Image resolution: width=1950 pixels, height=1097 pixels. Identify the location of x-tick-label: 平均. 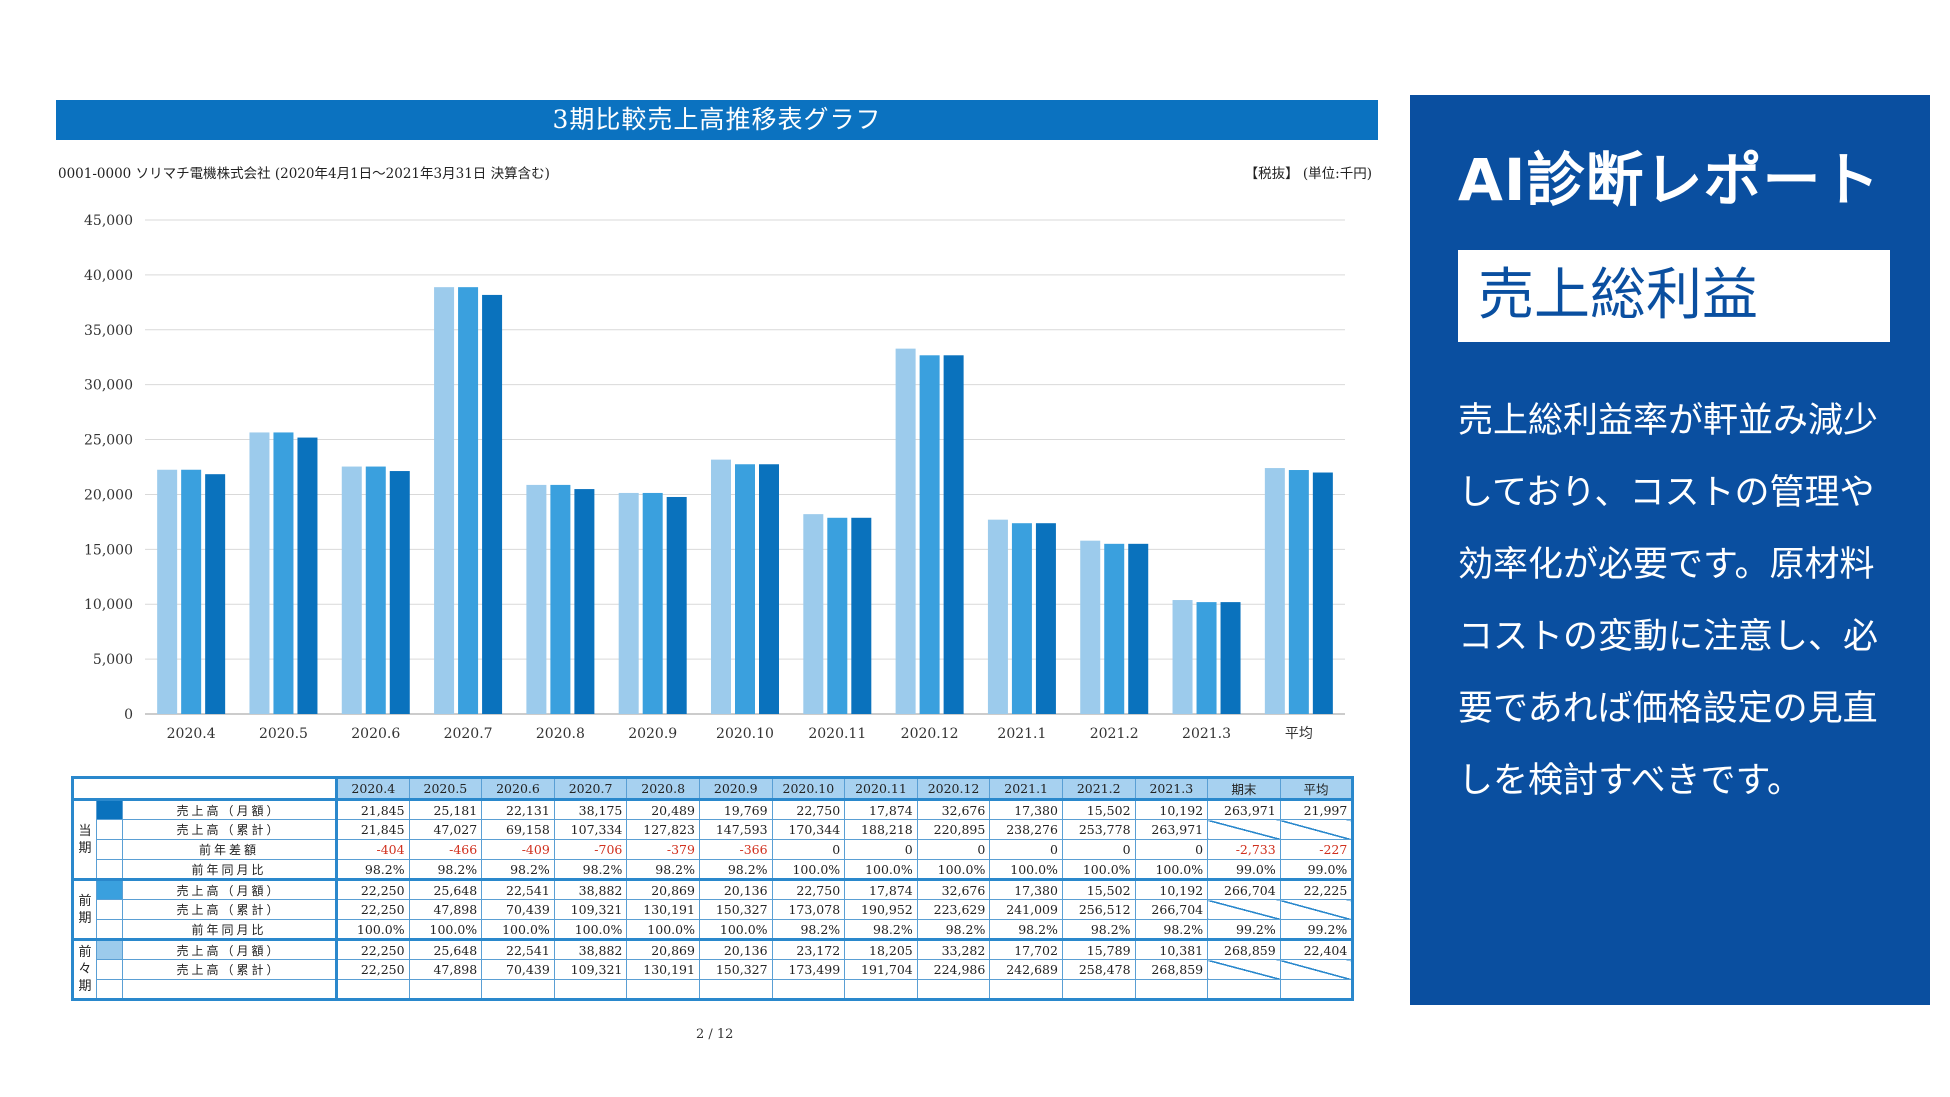
(1299, 734).